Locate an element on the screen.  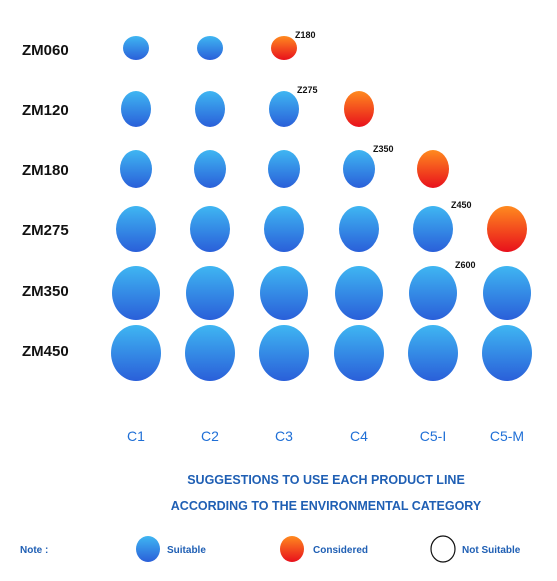
bubble-zm350-c1-suitable is located at coordinates (136, 293).